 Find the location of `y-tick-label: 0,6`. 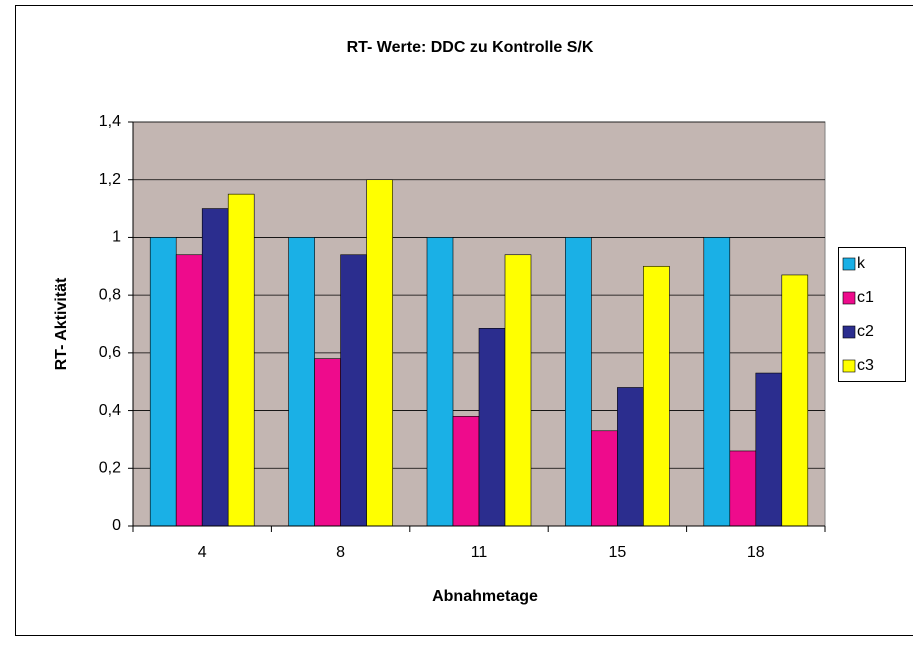

y-tick-label: 0,6 is located at coordinates (110, 352).